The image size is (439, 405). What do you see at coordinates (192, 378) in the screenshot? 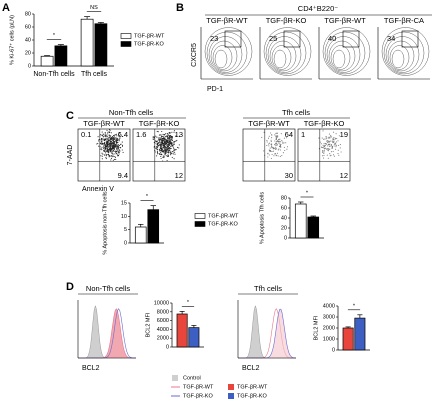
I see `legend-label: Control` at bounding box center [192, 378].